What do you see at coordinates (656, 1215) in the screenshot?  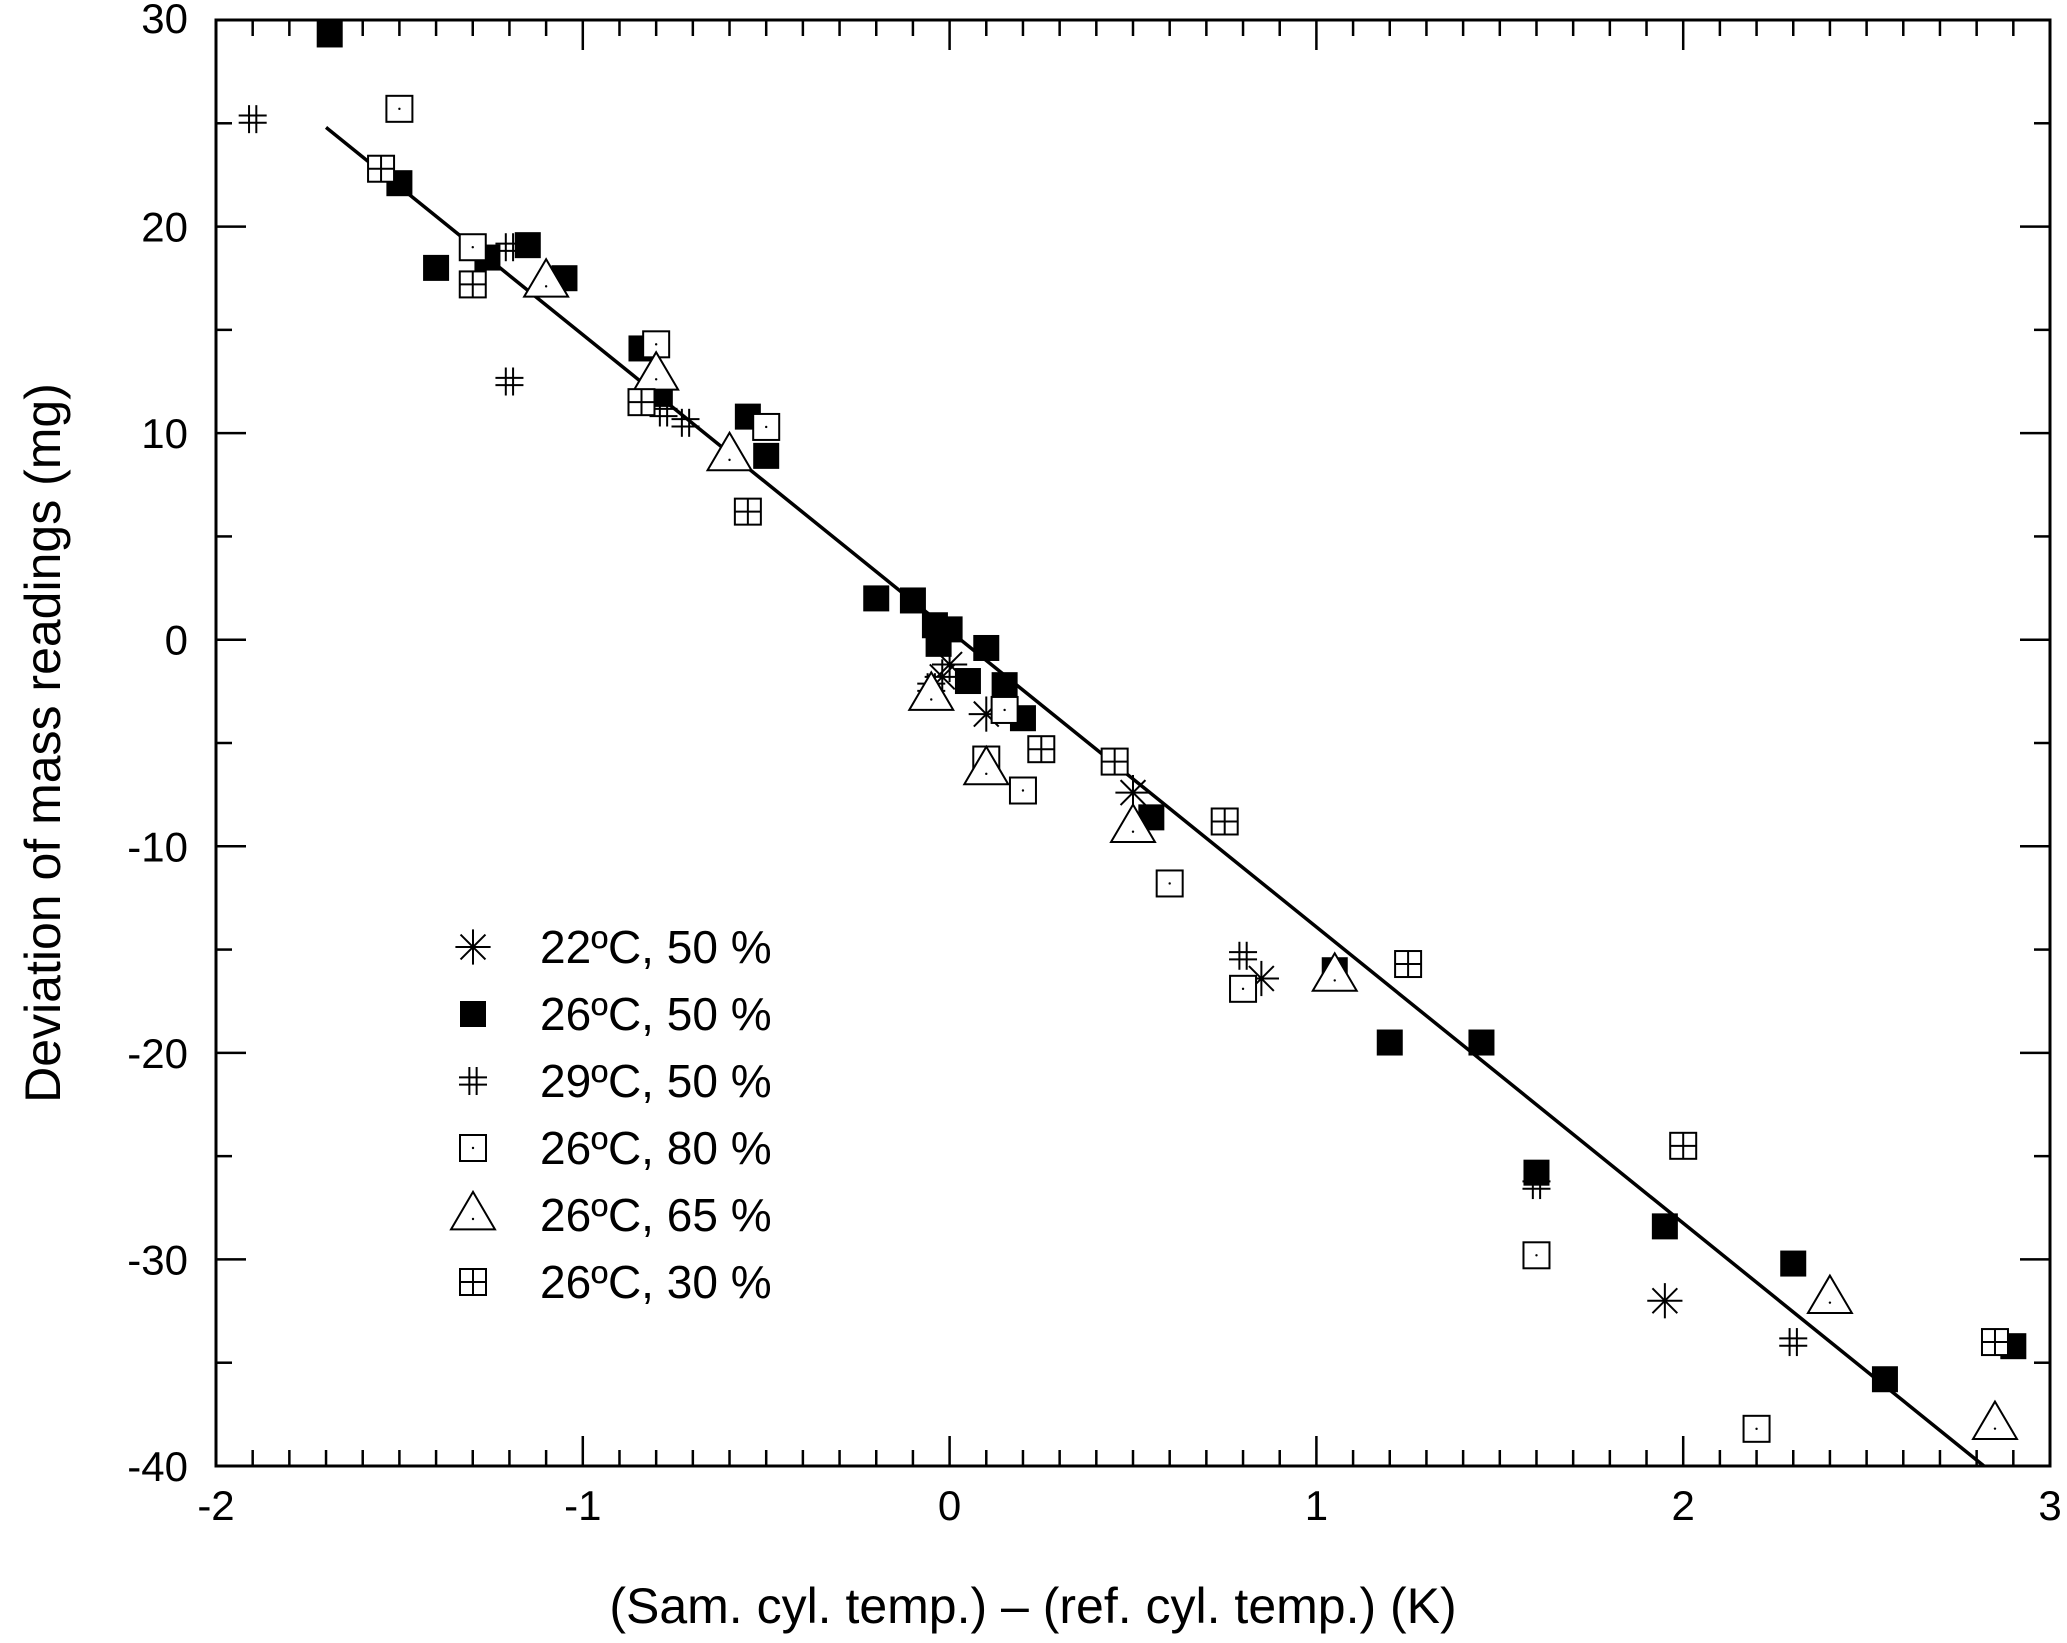 I see `legend-label: 26ºC, 65 %` at bounding box center [656, 1215].